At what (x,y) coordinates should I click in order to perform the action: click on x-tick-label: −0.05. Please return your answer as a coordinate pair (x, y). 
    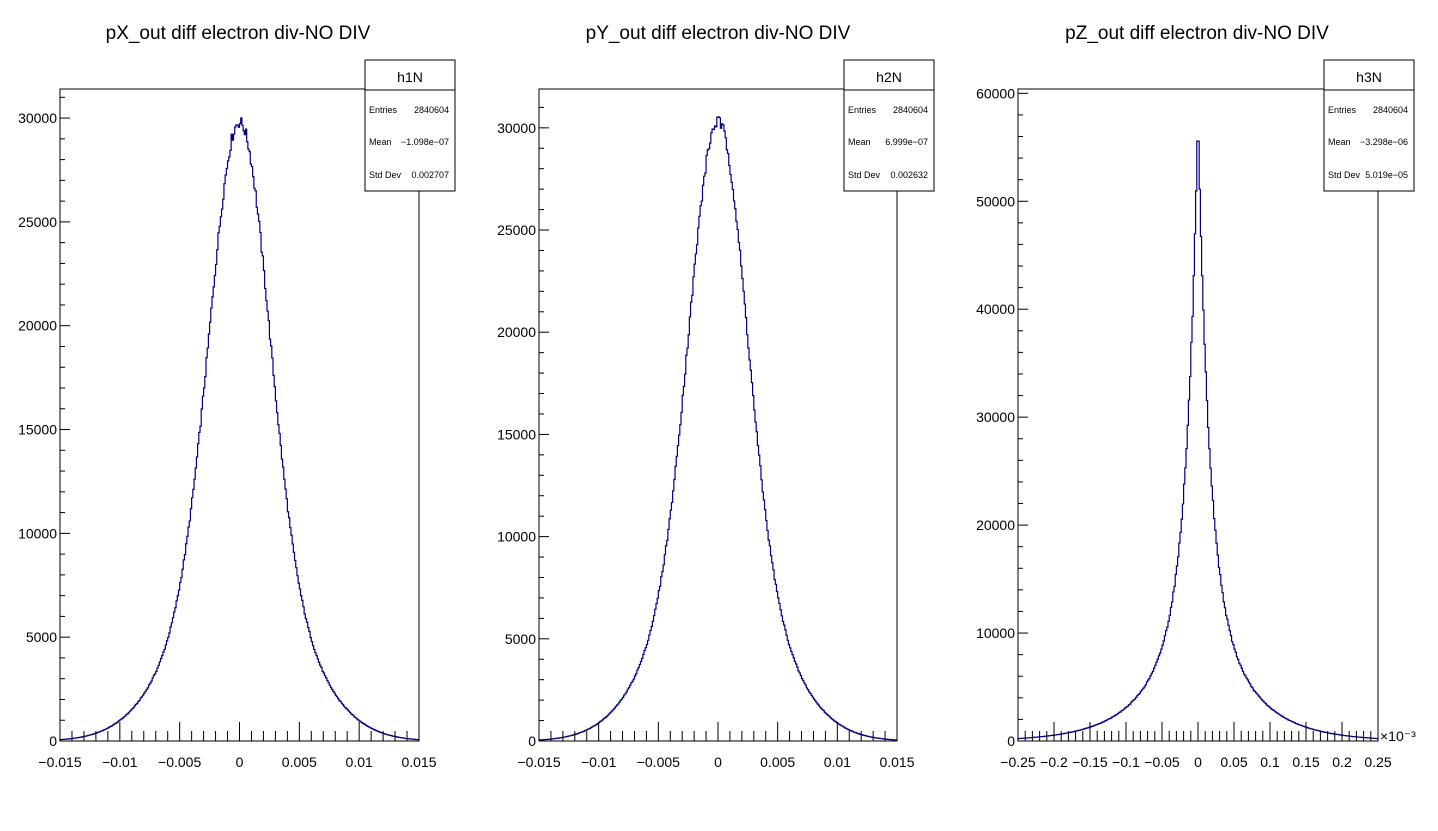
    Looking at the image, I should click on (1162, 762).